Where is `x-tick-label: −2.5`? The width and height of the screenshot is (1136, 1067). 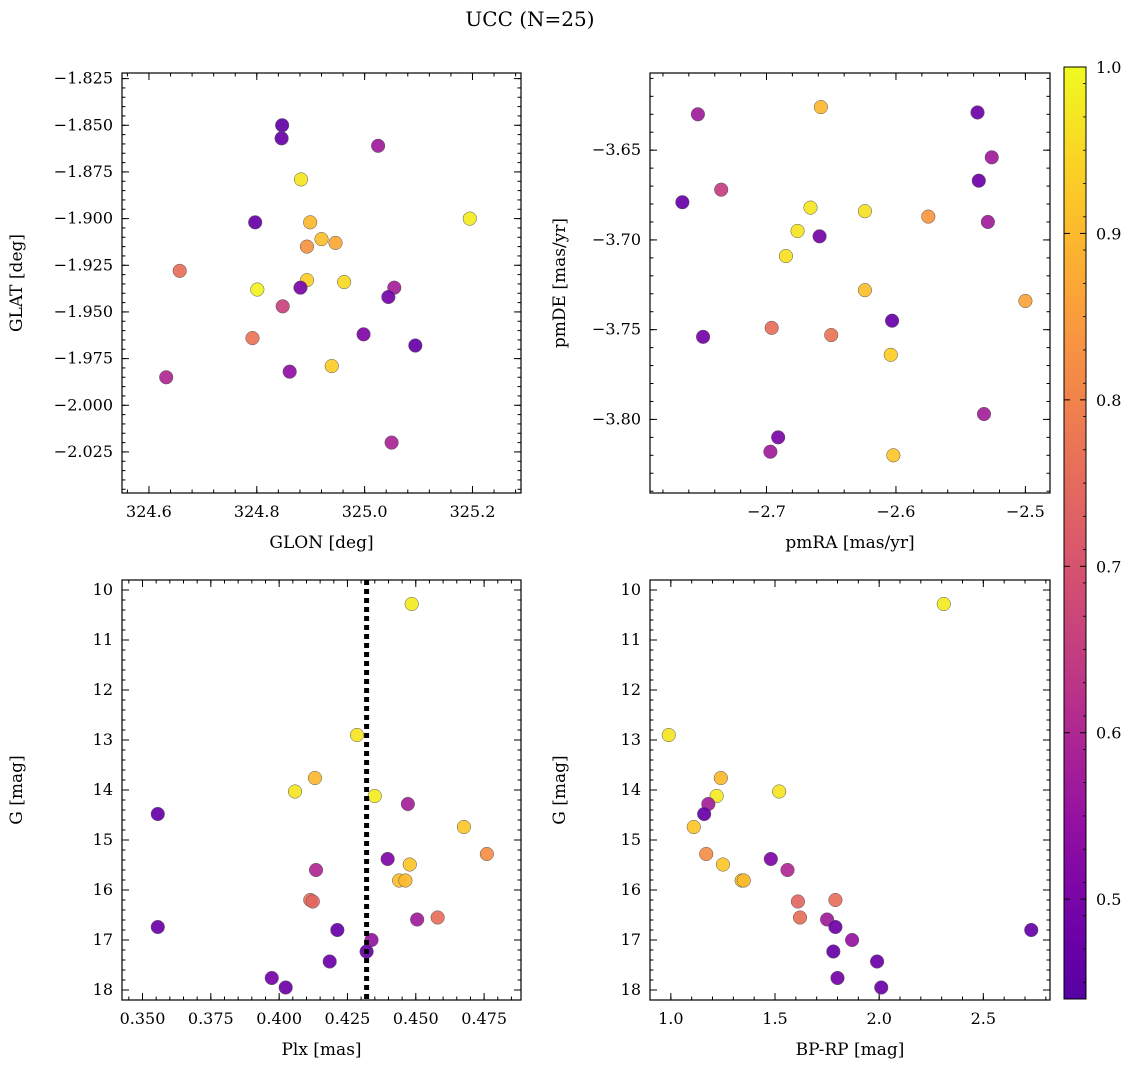
x-tick-label: −2.5 is located at coordinates (1025, 511).